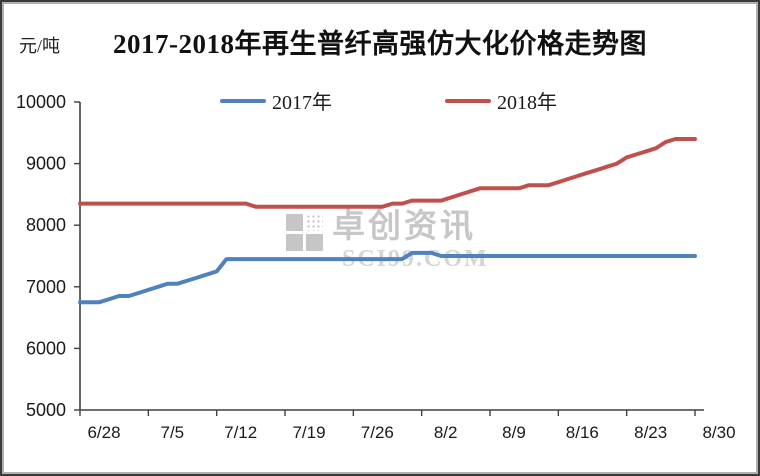  What do you see at coordinates (40, 46) in the screenshot?
I see `y-axis-unit-label: 元/吨` at bounding box center [40, 46].